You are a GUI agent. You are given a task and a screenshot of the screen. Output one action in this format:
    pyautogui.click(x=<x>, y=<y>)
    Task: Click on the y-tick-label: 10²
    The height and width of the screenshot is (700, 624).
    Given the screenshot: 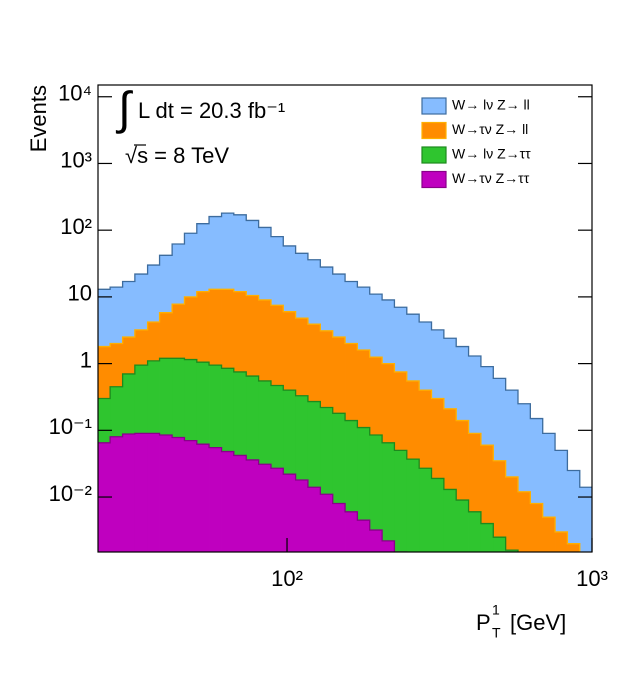 What is the action you would take?
    pyautogui.click(x=76, y=226)
    